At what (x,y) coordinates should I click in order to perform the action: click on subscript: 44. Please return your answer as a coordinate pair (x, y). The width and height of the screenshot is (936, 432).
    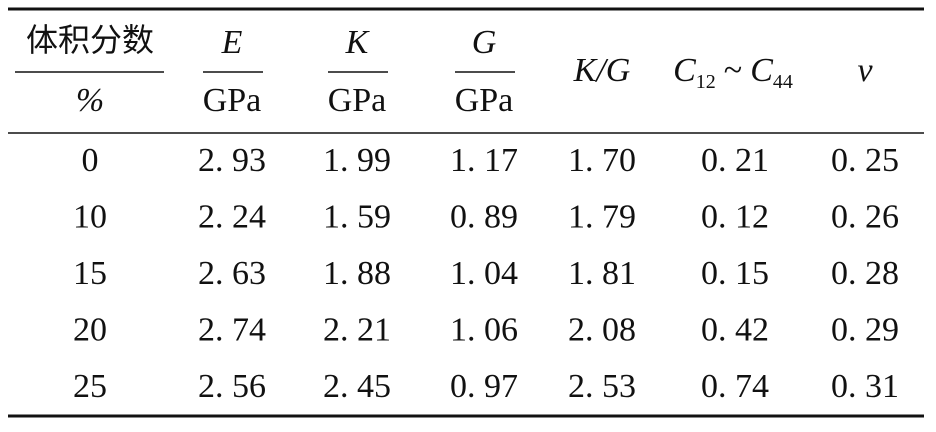
    Looking at the image, I should click on (783, 82).